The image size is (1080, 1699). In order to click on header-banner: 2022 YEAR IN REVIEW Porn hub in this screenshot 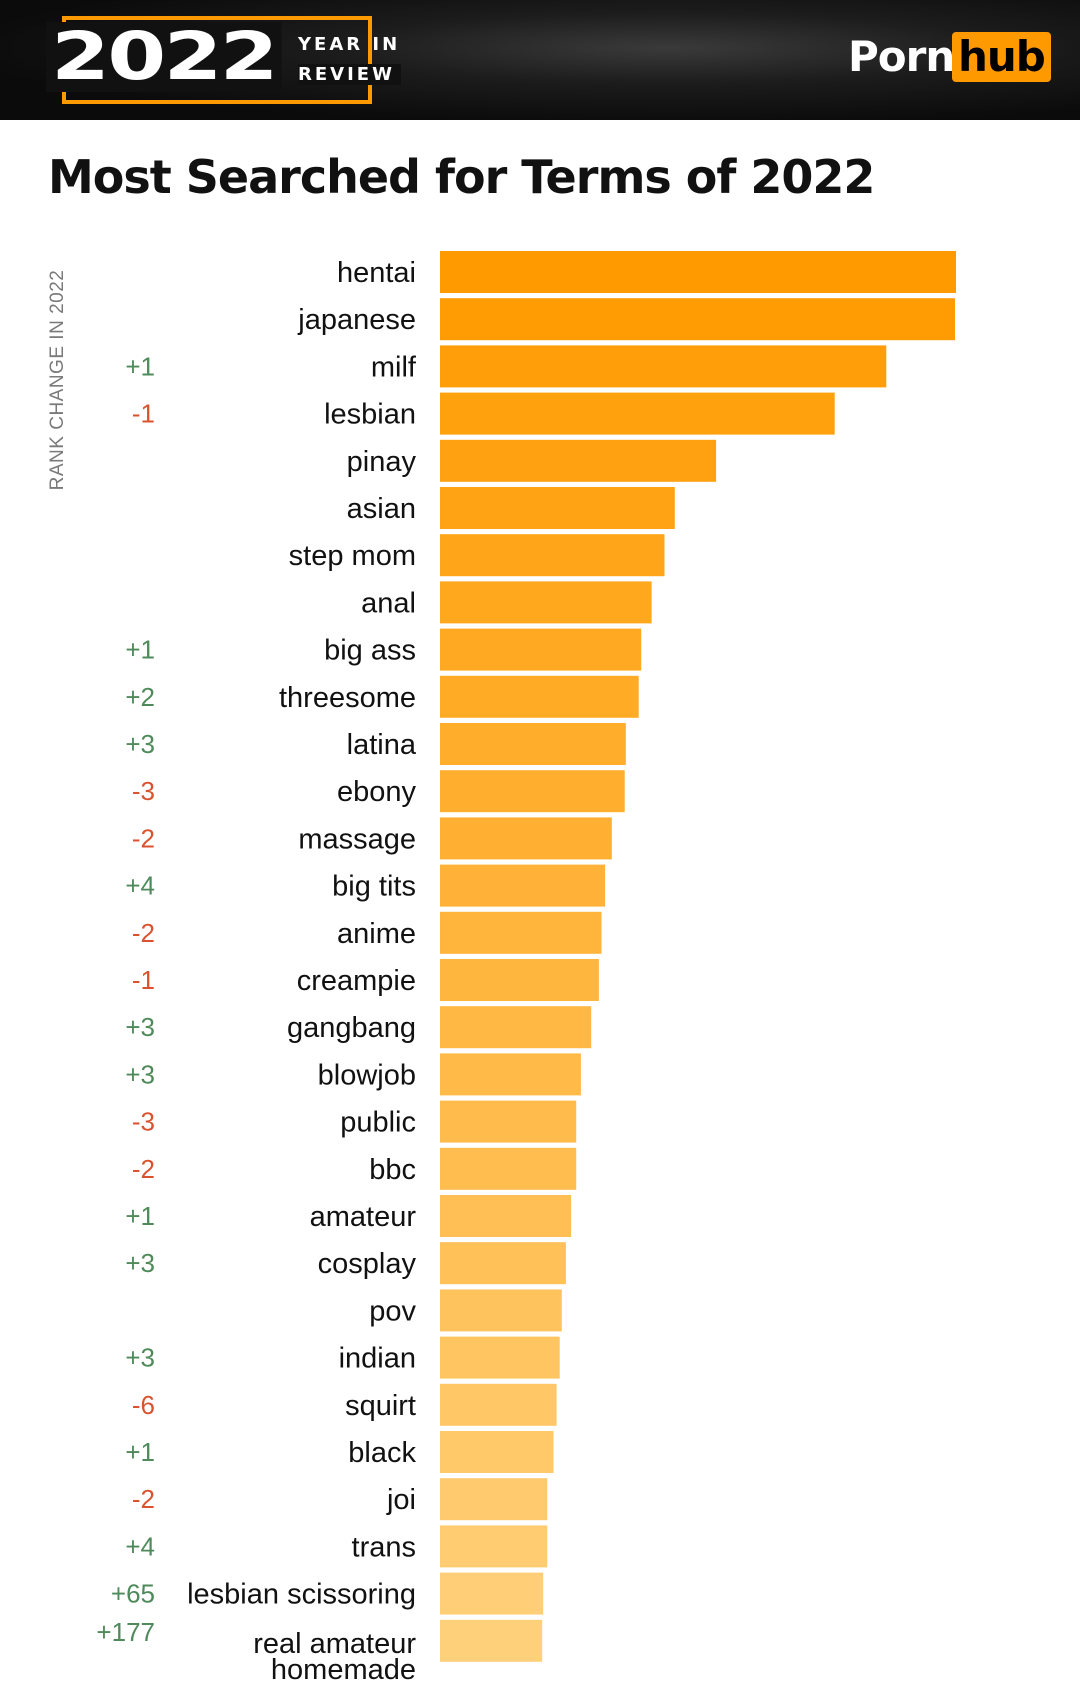, I will do `click(540, 60)`.